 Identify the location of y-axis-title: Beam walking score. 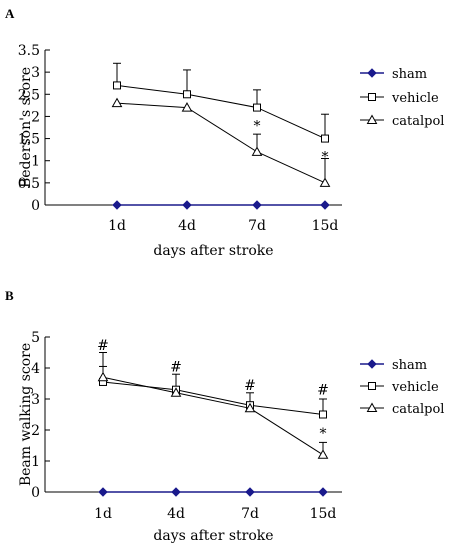
(26, 414).